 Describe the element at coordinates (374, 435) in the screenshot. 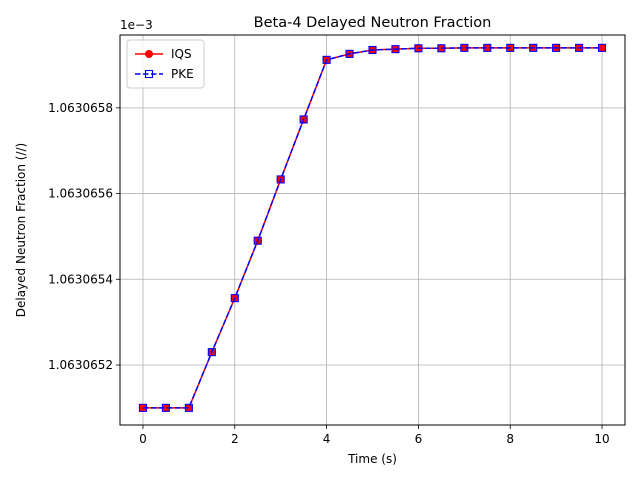

I see `x-axis: 0 2 4 6 8 10` at that location.